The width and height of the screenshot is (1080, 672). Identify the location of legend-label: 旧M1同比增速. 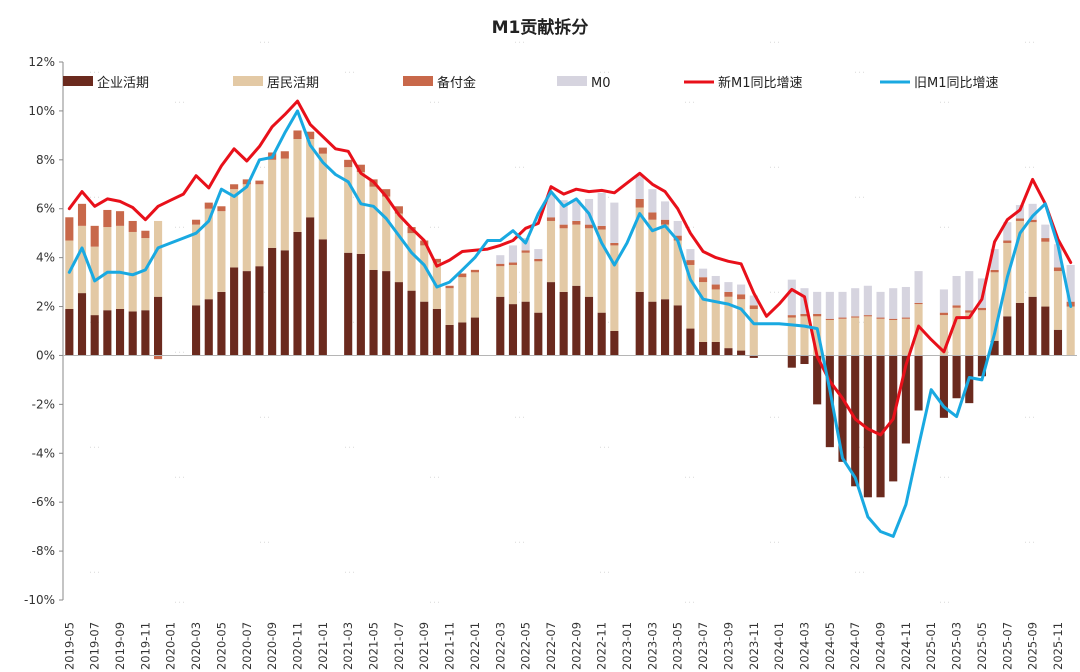
(956, 83).